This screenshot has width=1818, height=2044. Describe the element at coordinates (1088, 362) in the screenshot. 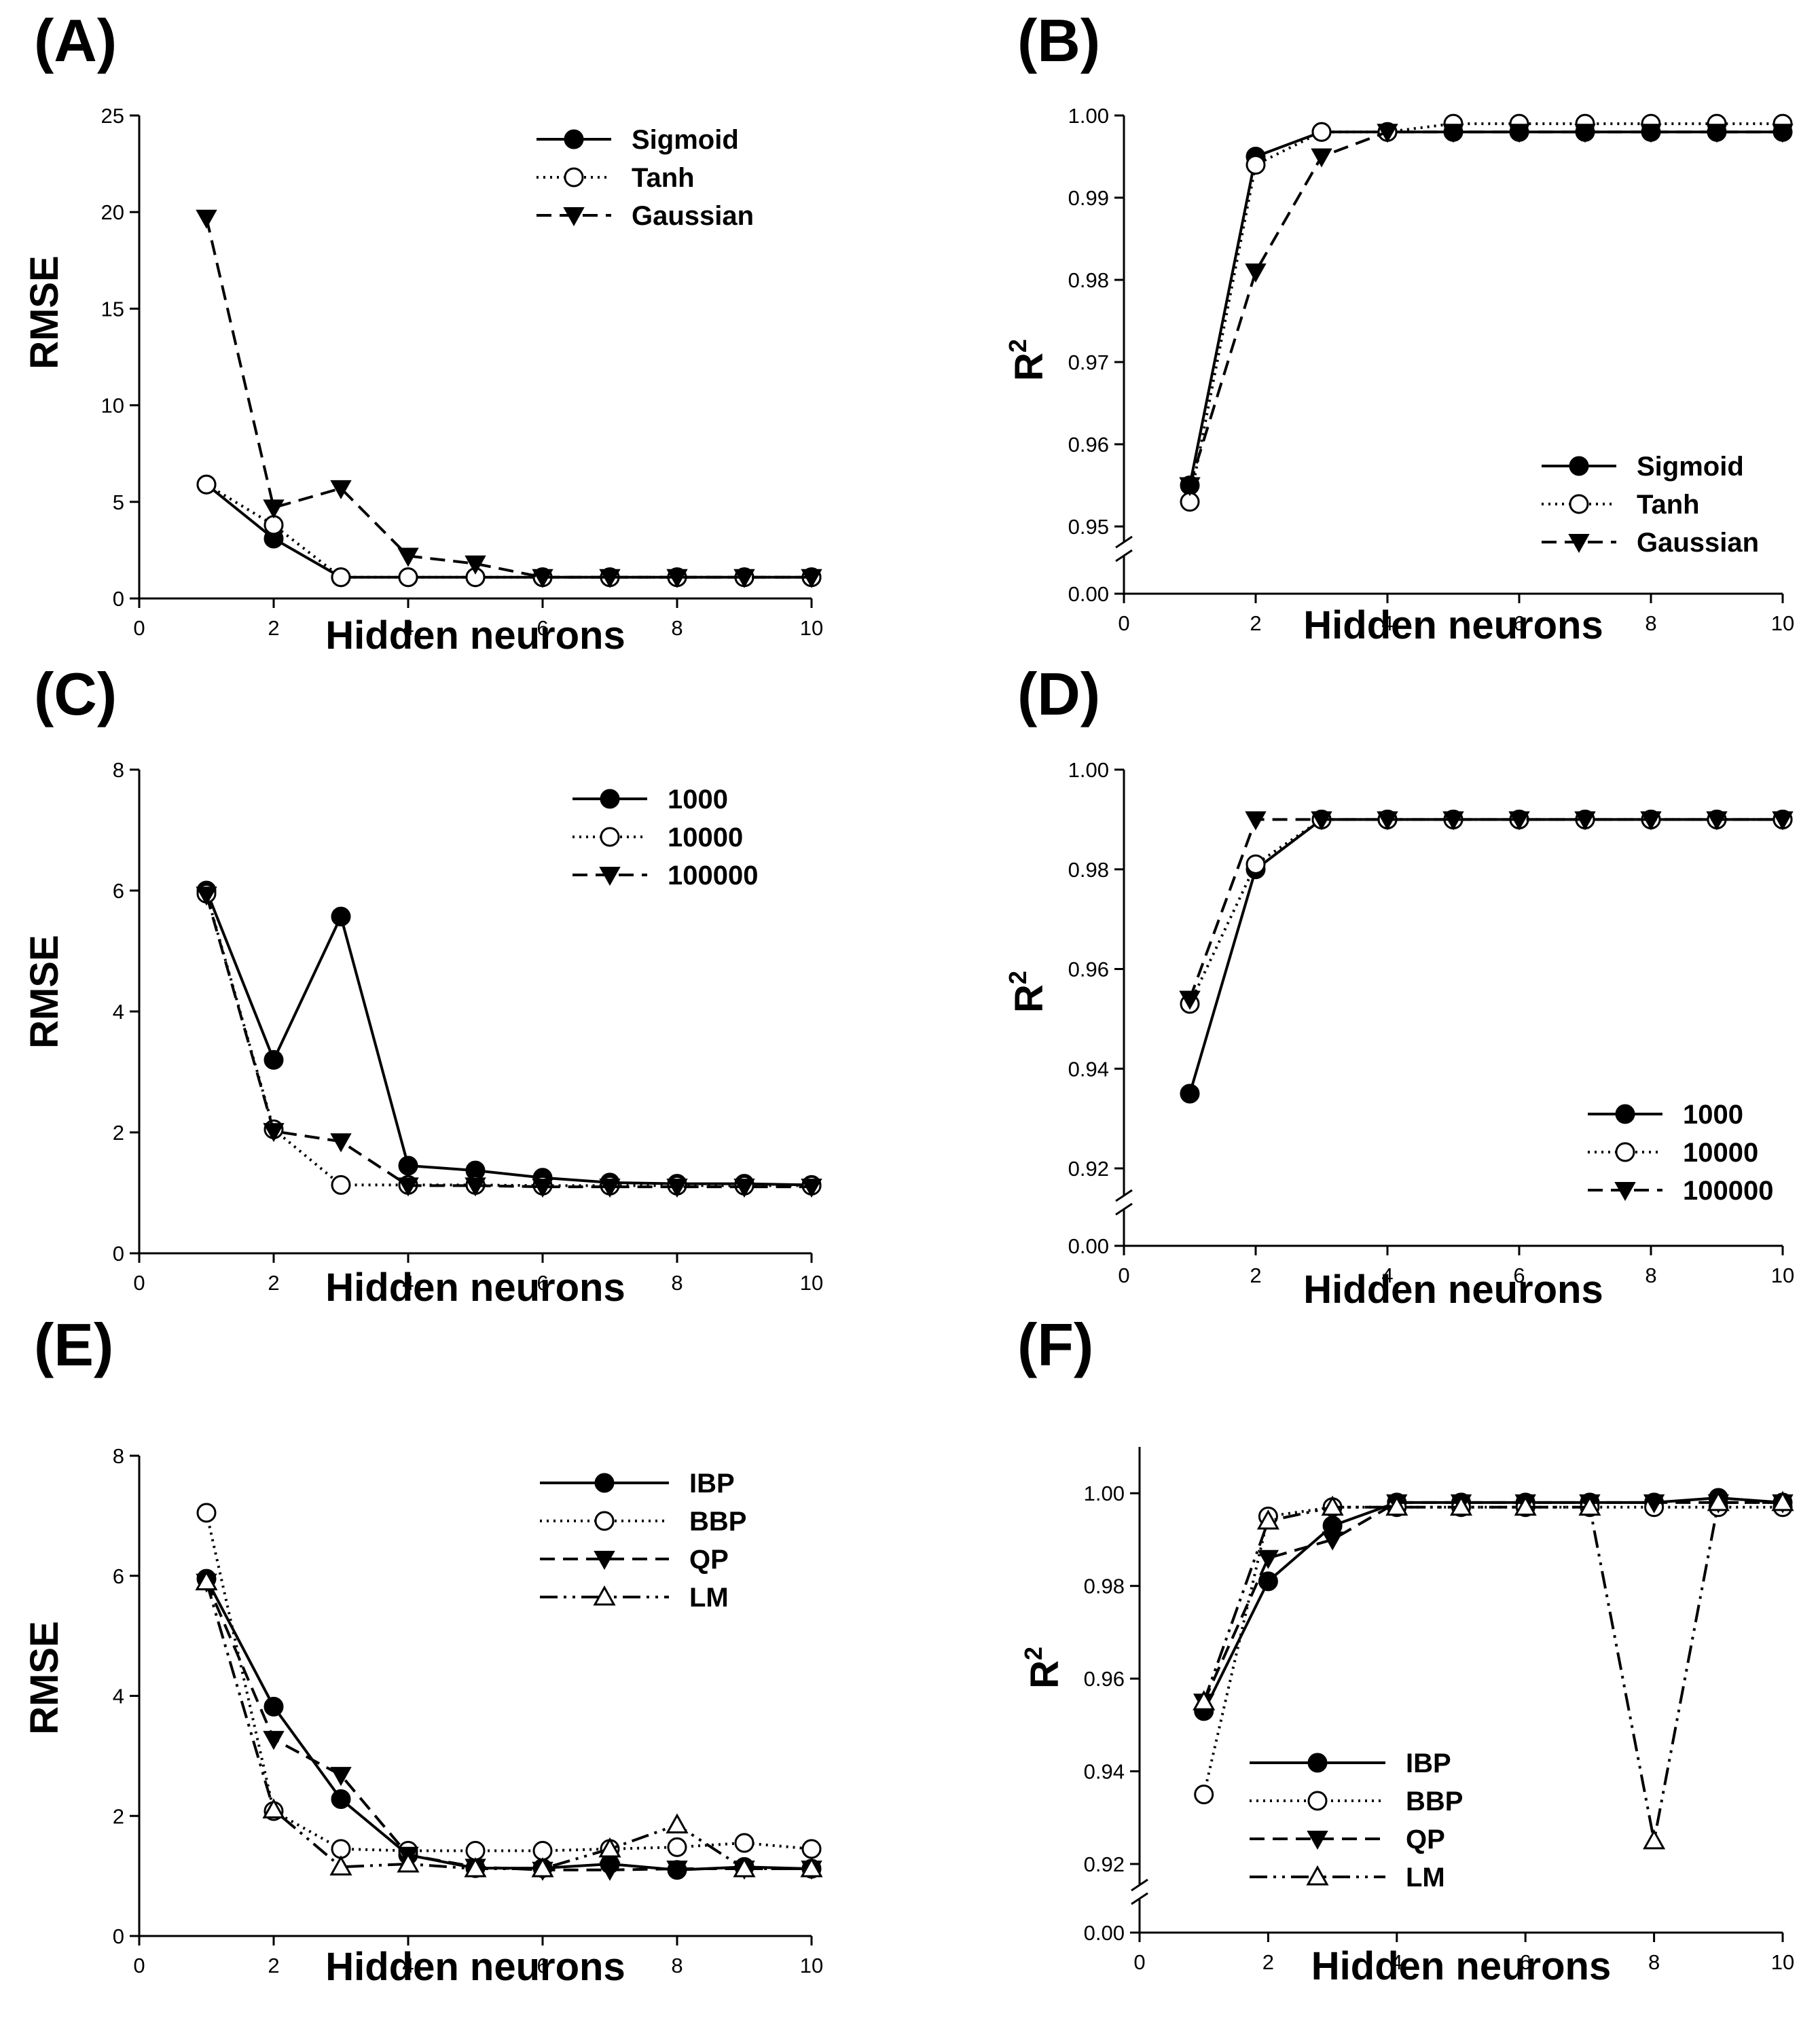

I see `y-tick-label: 0.97` at that location.